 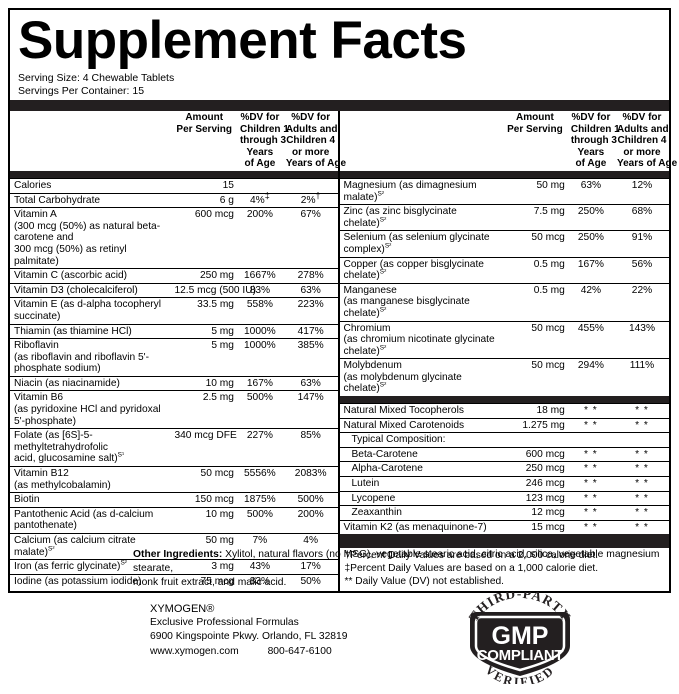 What do you see at coordinates (224, 623) in the screenshot?
I see `company-tagline: Exclusive Professional Formulas` at bounding box center [224, 623].